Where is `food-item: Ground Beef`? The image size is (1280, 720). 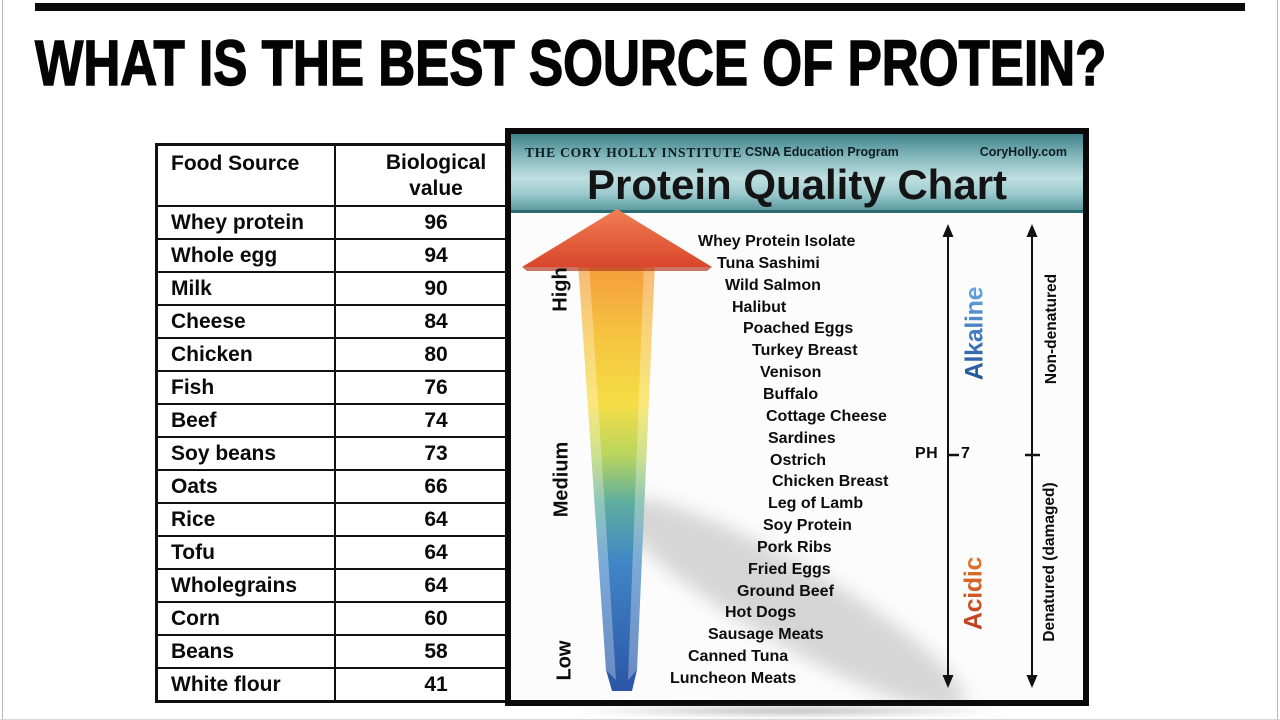
food-item: Ground Beef is located at coordinates (785, 591).